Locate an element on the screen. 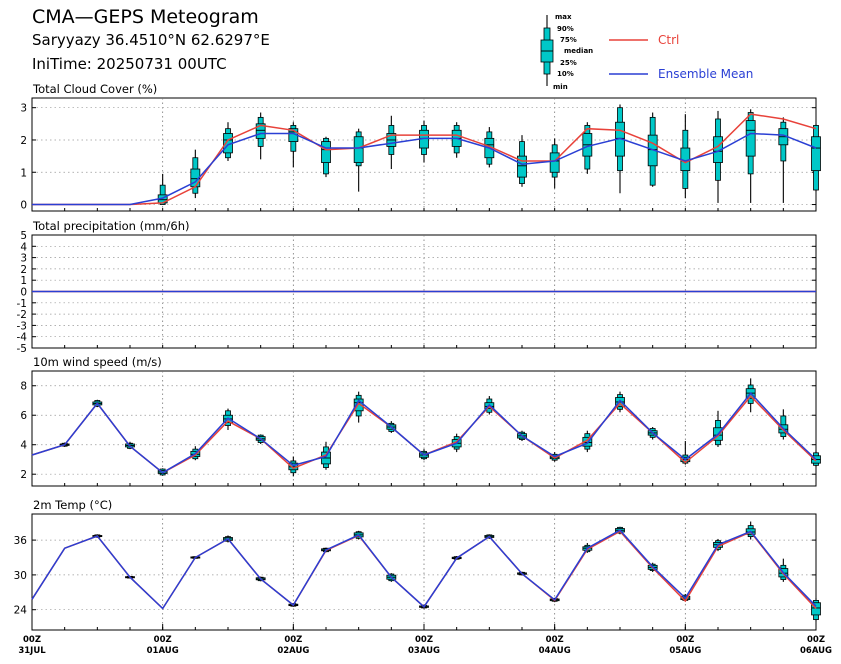 This screenshot has width=841, height=664. y-tick-label: -4 is located at coordinates (22, 338).